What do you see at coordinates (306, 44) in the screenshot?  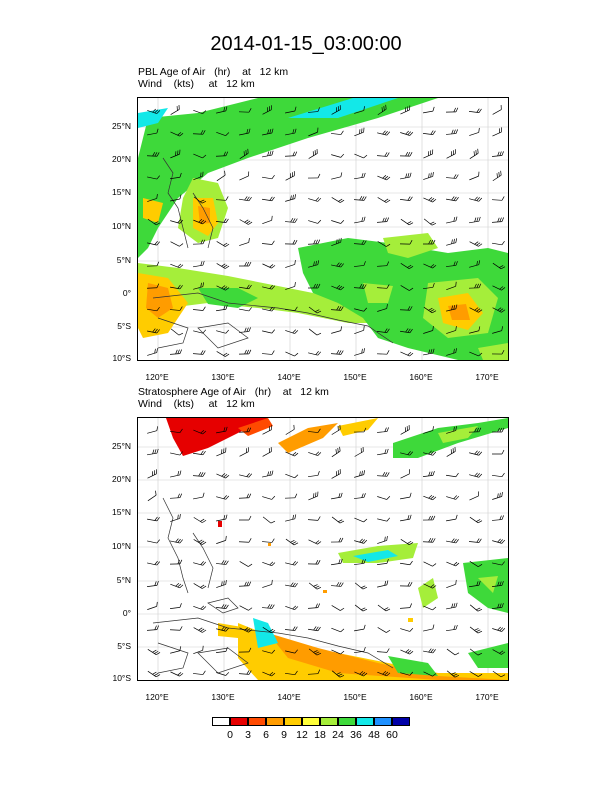 I see `page-title: 2014-01-15_03:00:00` at bounding box center [306, 44].